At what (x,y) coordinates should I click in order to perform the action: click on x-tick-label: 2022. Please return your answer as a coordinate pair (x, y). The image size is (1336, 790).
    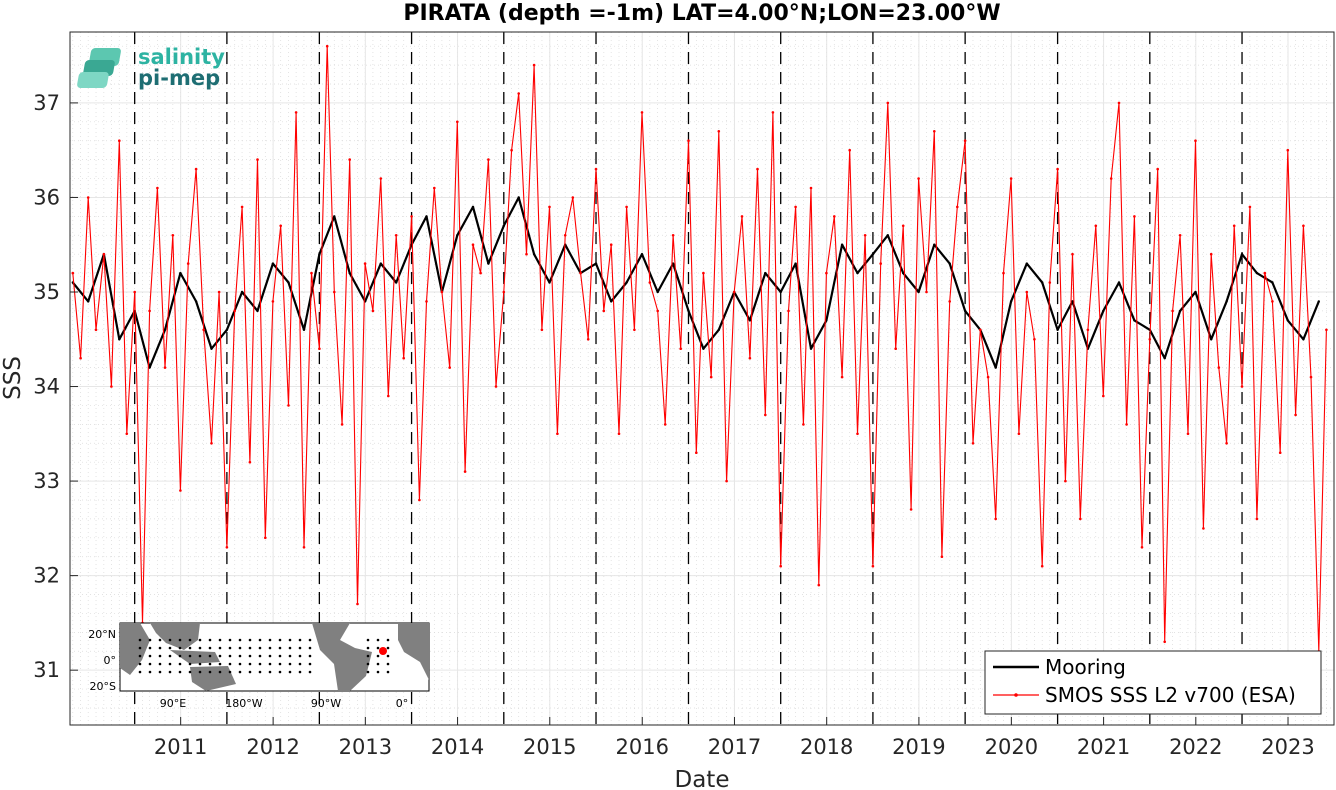
    Looking at the image, I should click on (1195, 747).